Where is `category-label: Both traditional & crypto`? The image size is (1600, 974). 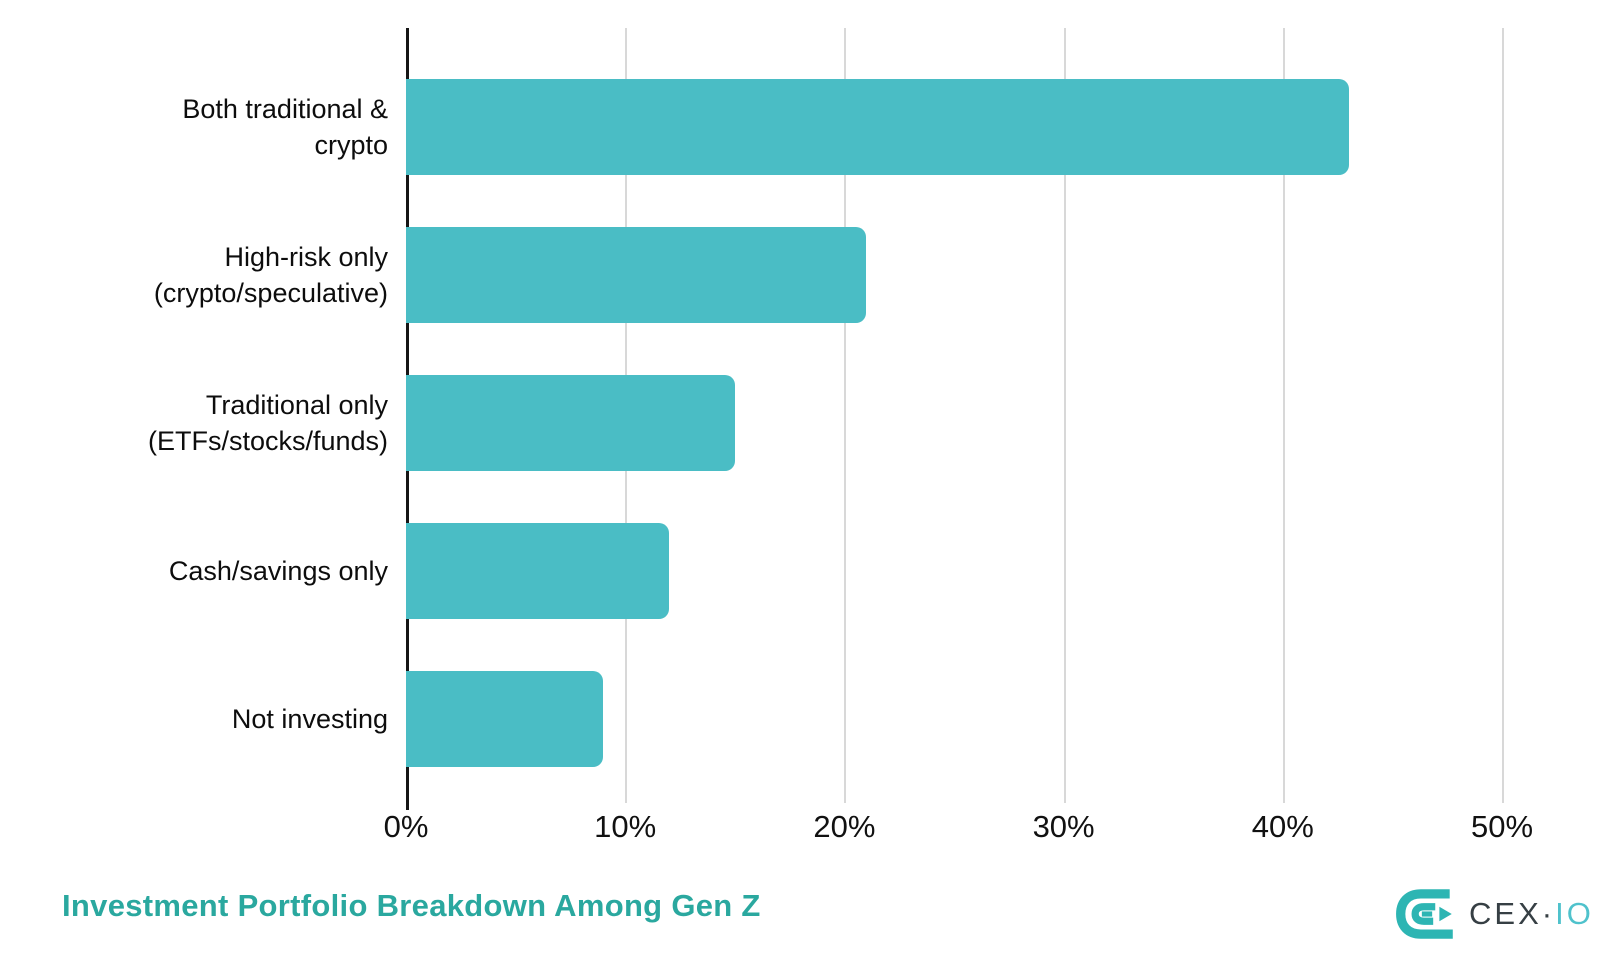 category-label: Both traditional & crypto is located at coordinates (285, 127).